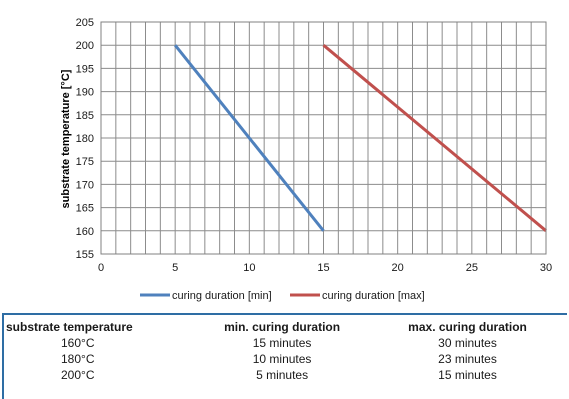 This screenshot has width=569, height=399. What do you see at coordinates (85, 116) in the screenshot?
I see `y-tick-label: 185` at bounding box center [85, 116].